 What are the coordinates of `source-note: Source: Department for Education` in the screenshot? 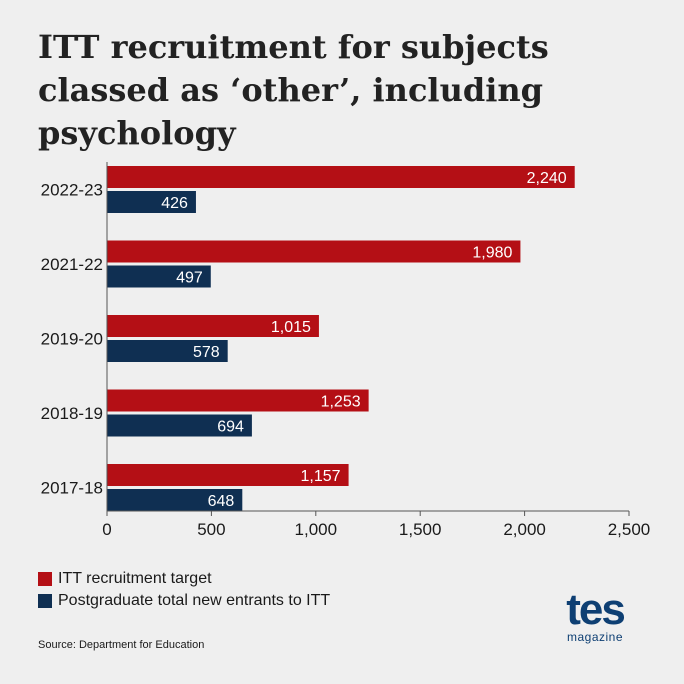 It's located at (121, 645).